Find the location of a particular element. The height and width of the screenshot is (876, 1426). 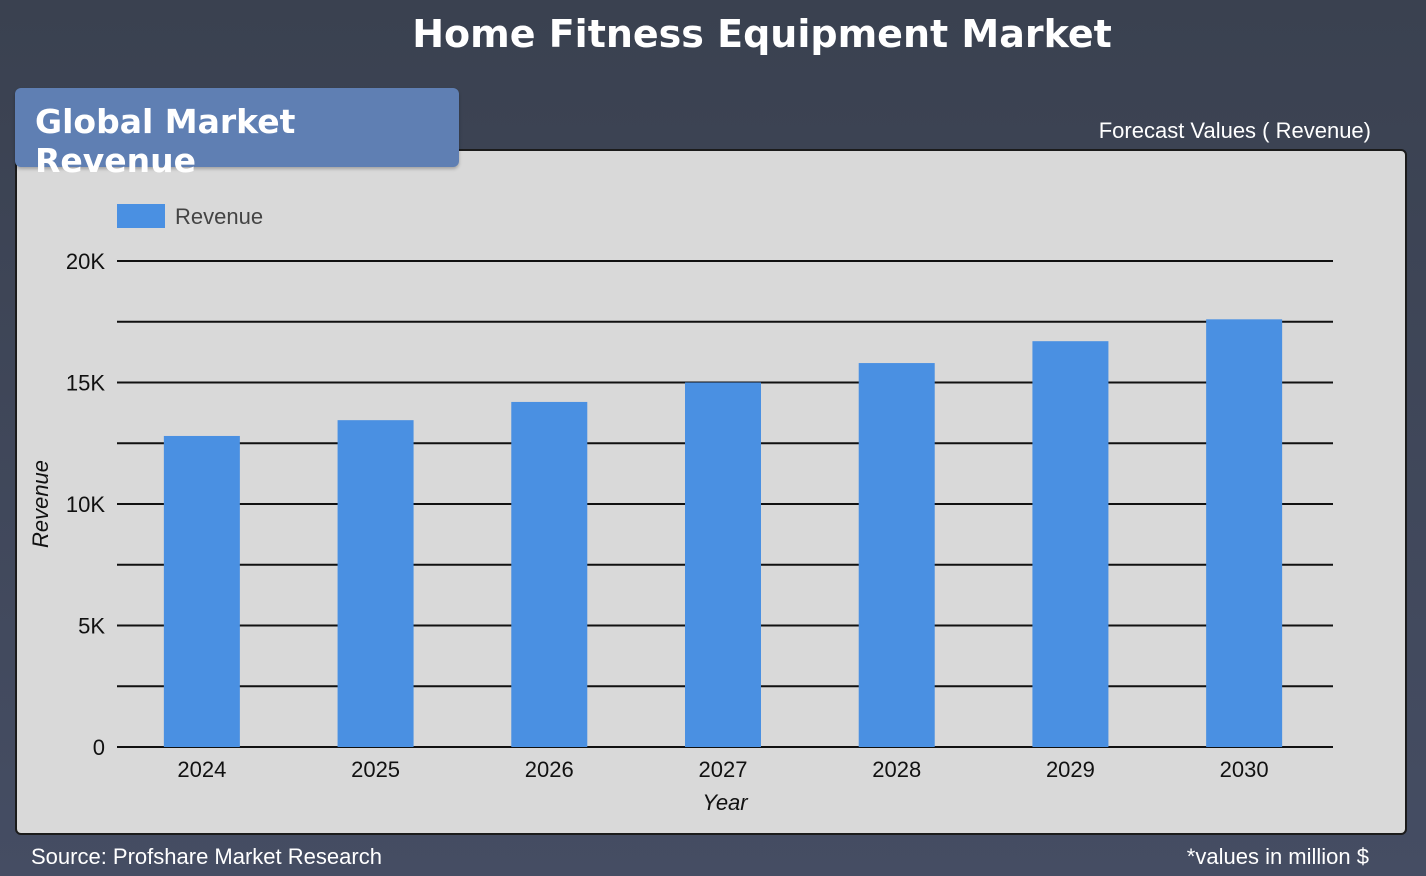

x-tick-label: 2026 is located at coordinates (549, 769).